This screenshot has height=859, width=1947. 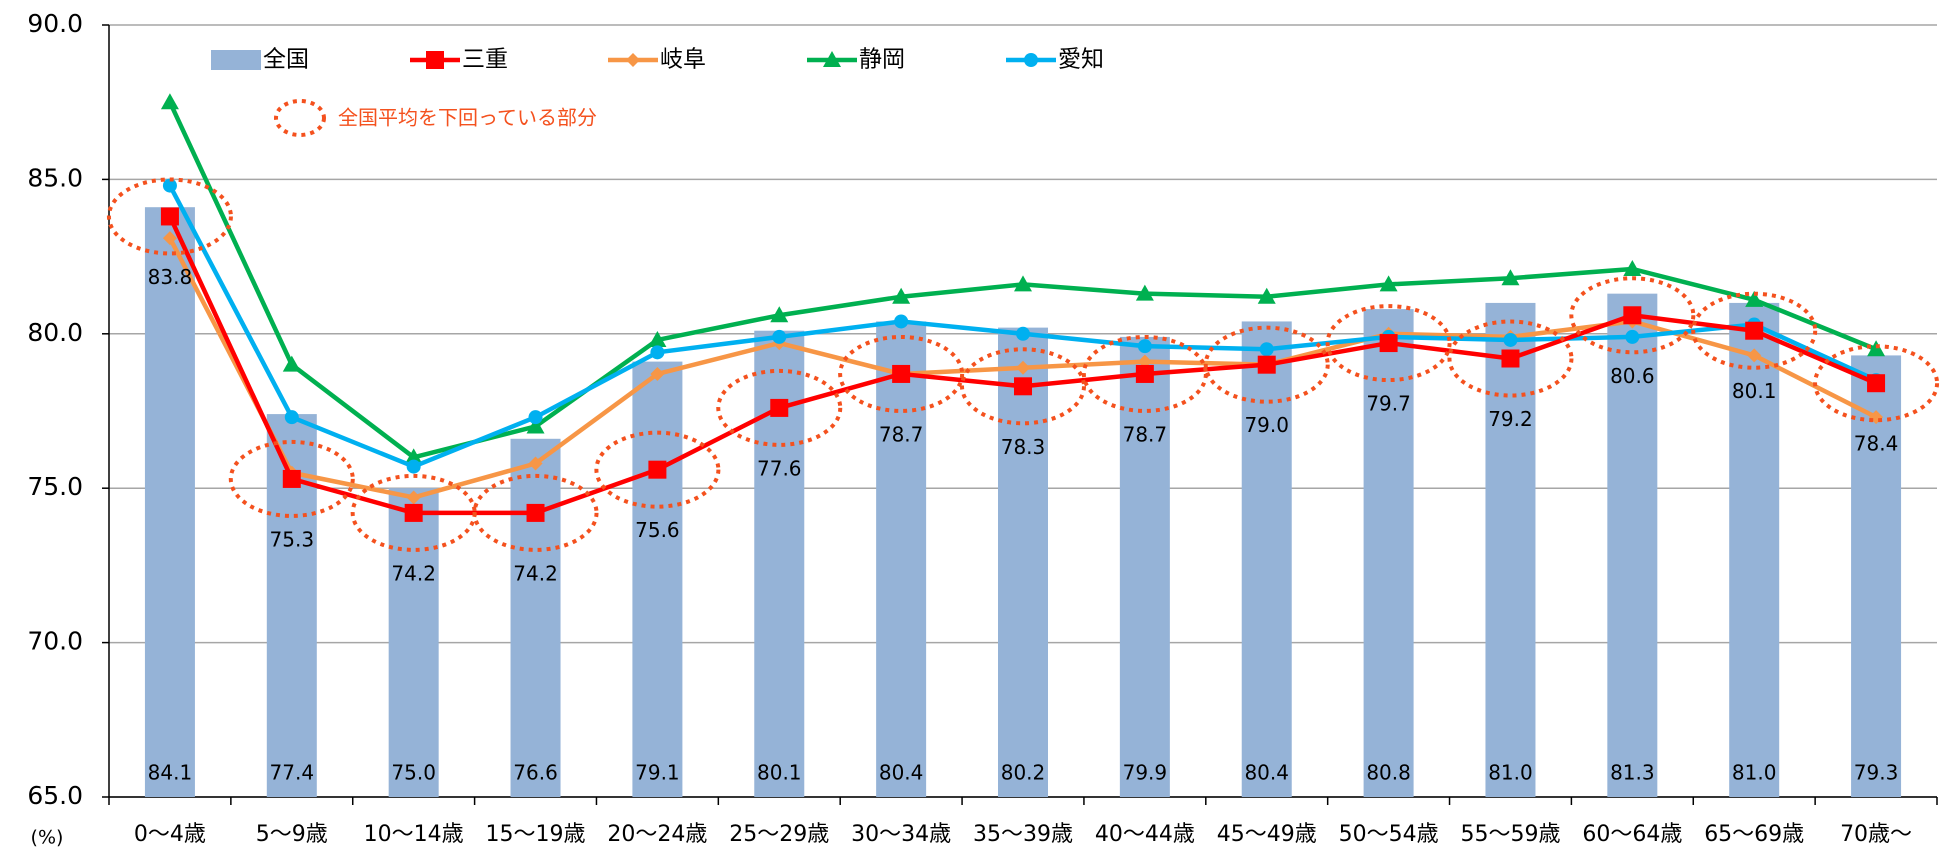 I want to click on legend-label: 三重, so click(x=485, y=60).